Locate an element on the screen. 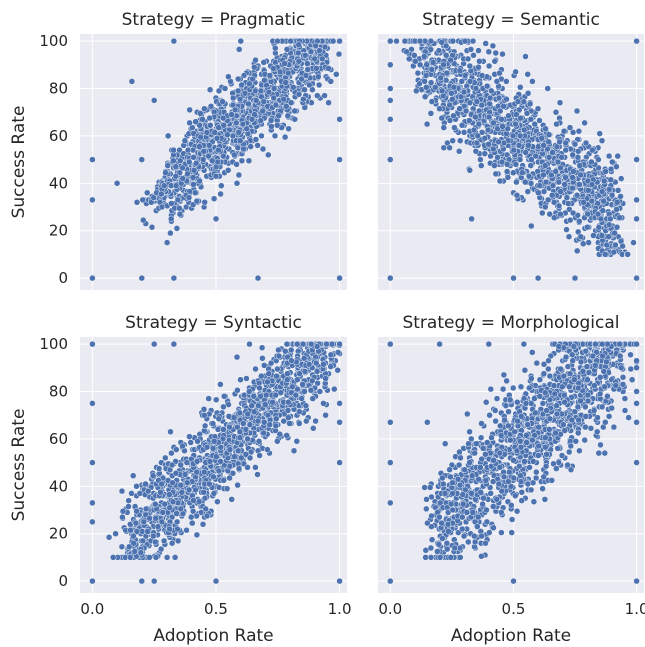  y-tick-label: 60 is located at coordinates (58, 439).